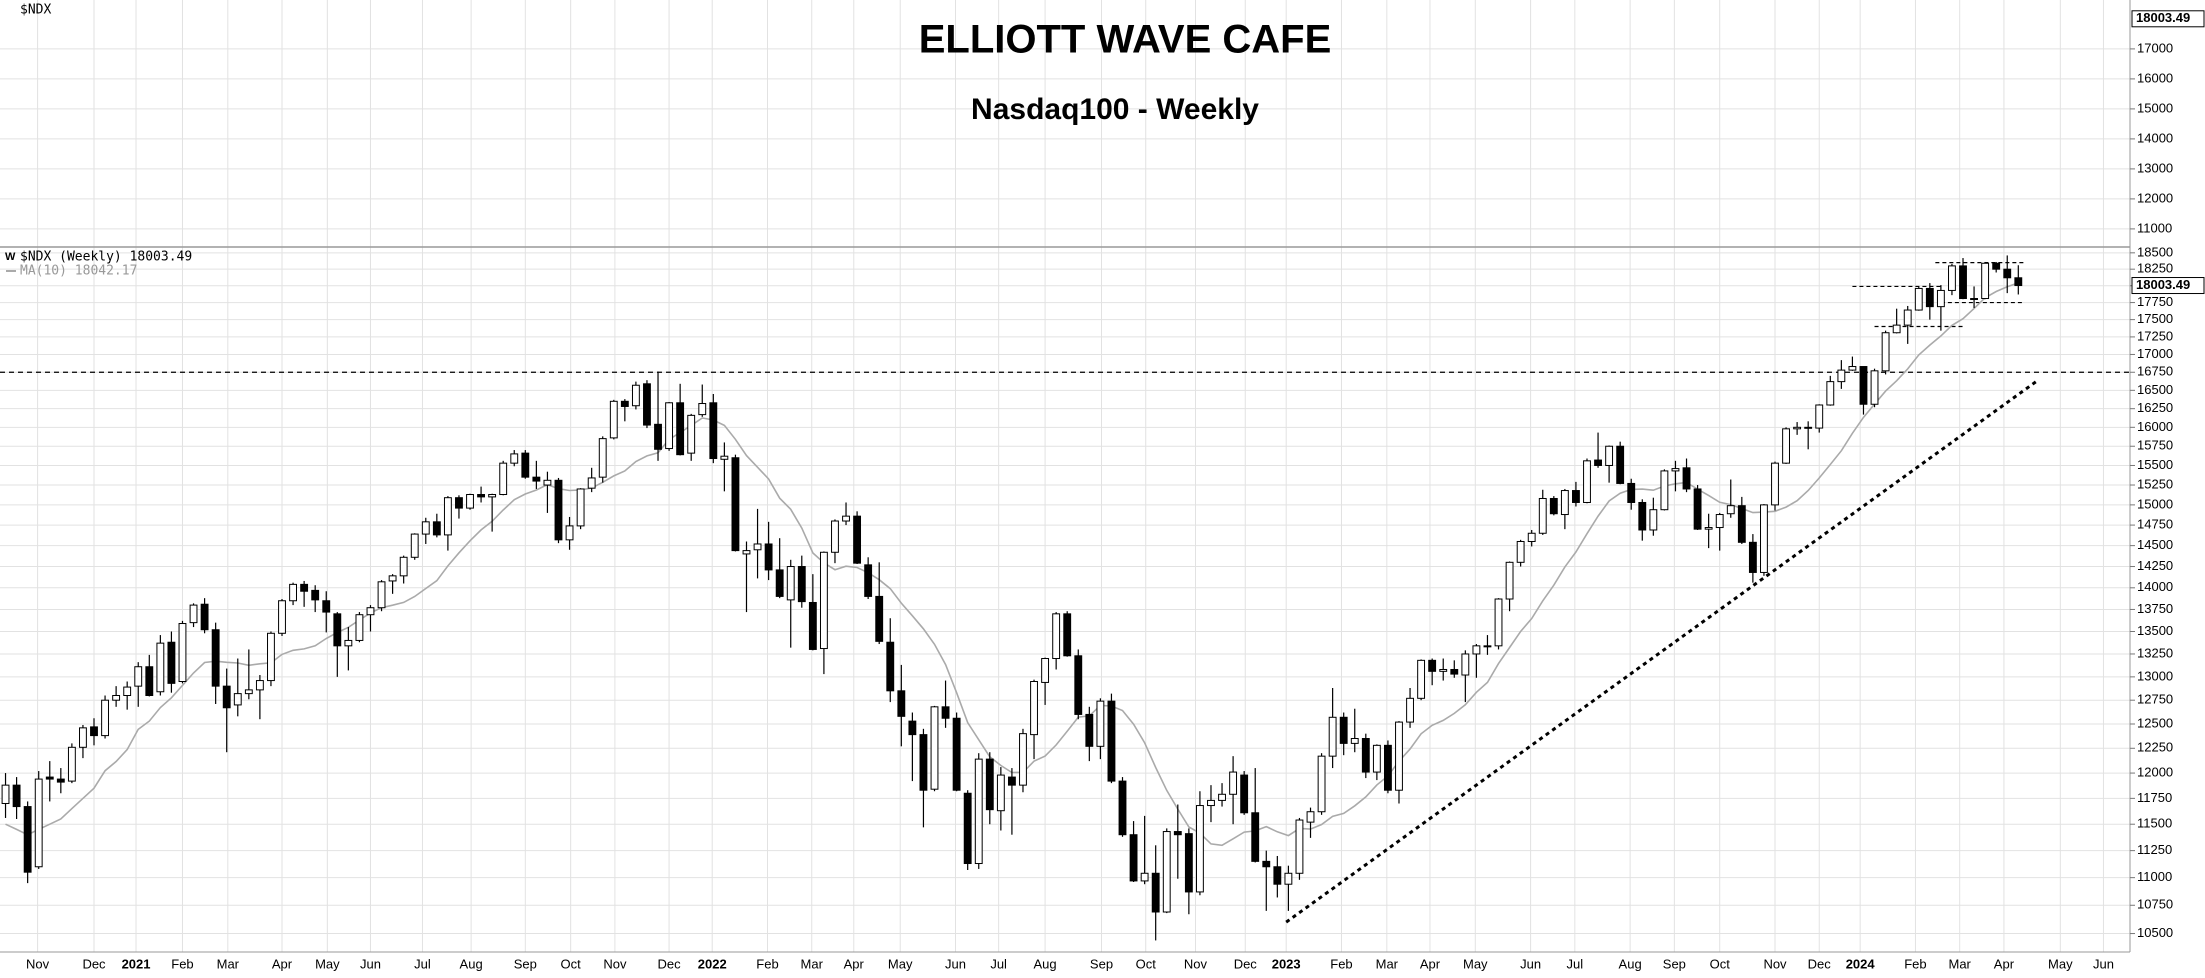 Image resolution: width=2205 pixels, height=978 pixels. Describe the element at coordinates (2155, 652) in the screenshot. I see `y-tick-label: 13250` at that location.